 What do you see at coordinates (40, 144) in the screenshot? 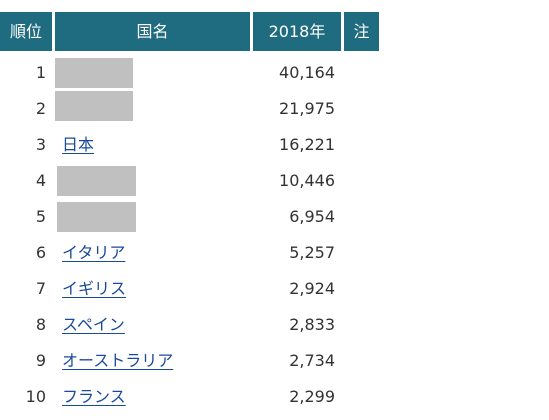
I see `rank-cell: 3` at bounding box center [40, 144].